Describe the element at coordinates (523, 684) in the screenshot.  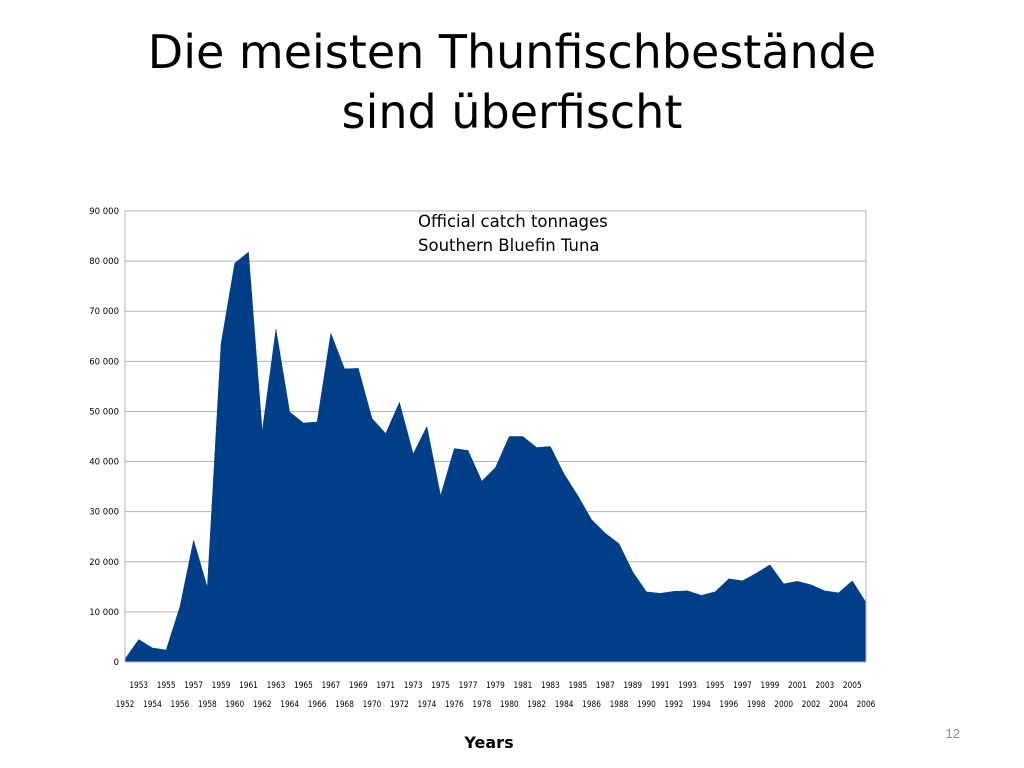
I see `x-tick-label: 1981` at that location.